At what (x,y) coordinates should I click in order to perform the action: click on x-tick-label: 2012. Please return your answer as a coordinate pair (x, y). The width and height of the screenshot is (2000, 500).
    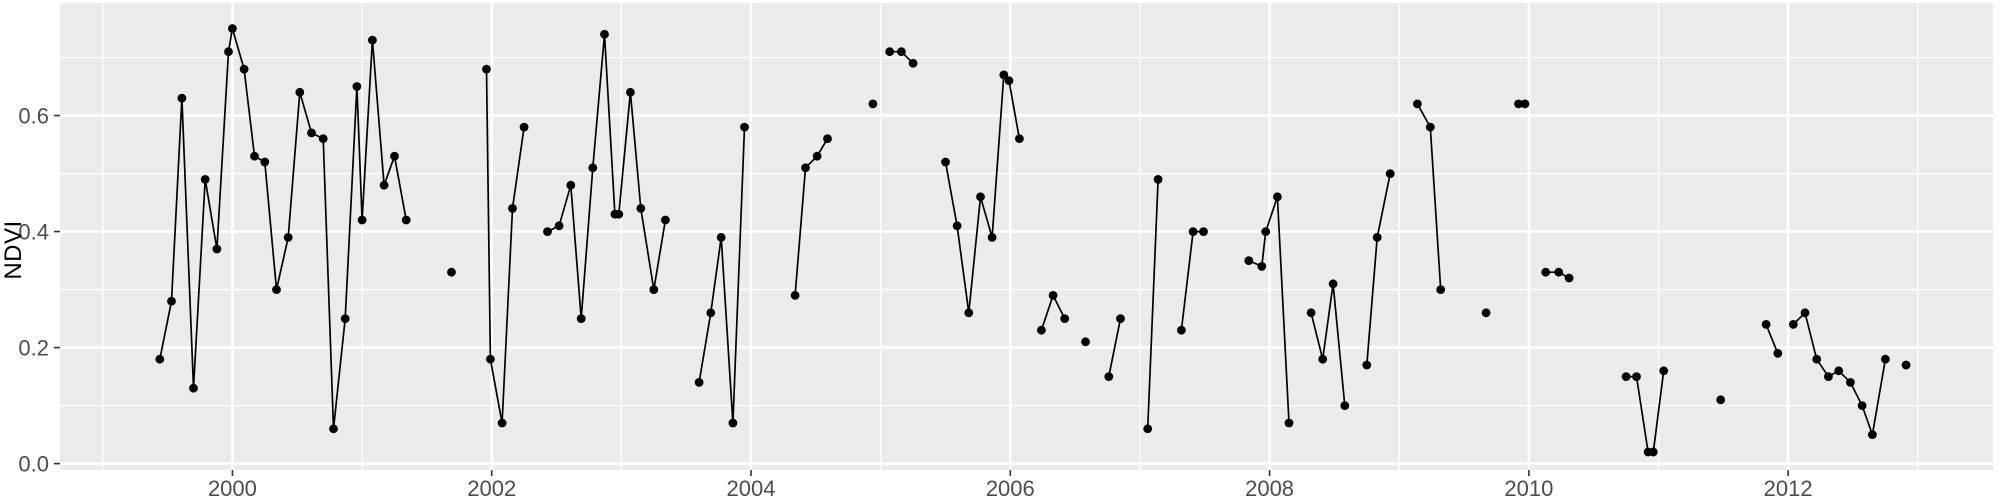
    Looking at the image, I should click on (1788, 488).